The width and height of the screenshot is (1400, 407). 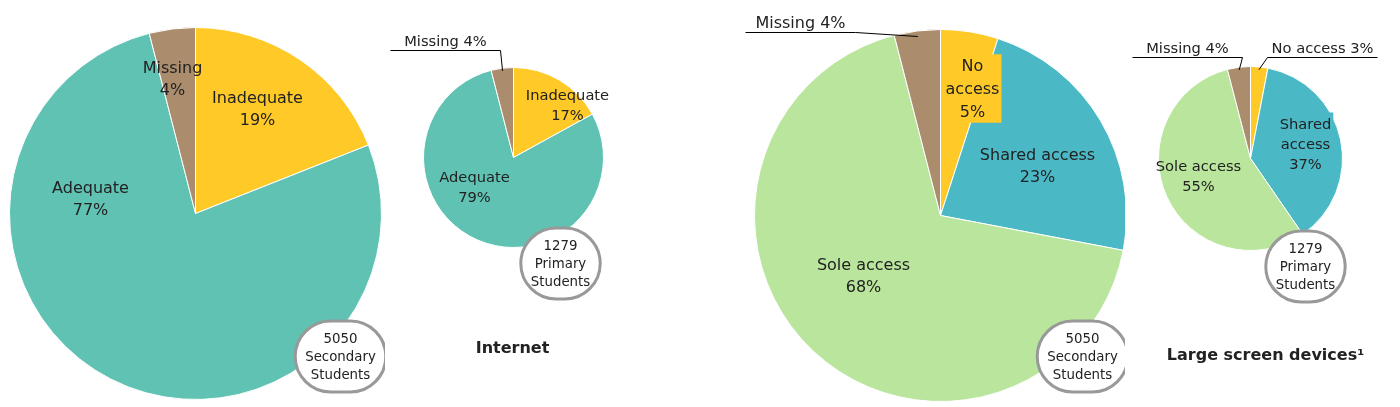 I want to click on data-label: 37%, so click(x=1305, y=164).